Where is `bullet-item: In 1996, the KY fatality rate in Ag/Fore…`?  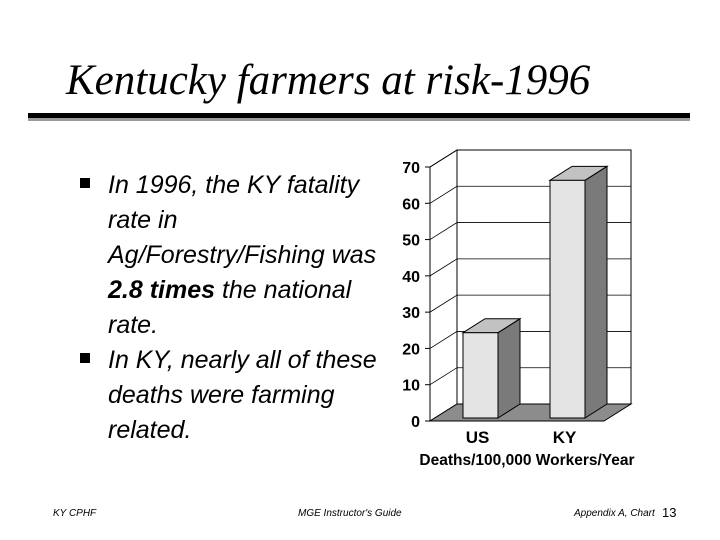
bullet-item: In 1996, the KY fatality rate in Ag/Fore… is located at coordinates (228, 255).